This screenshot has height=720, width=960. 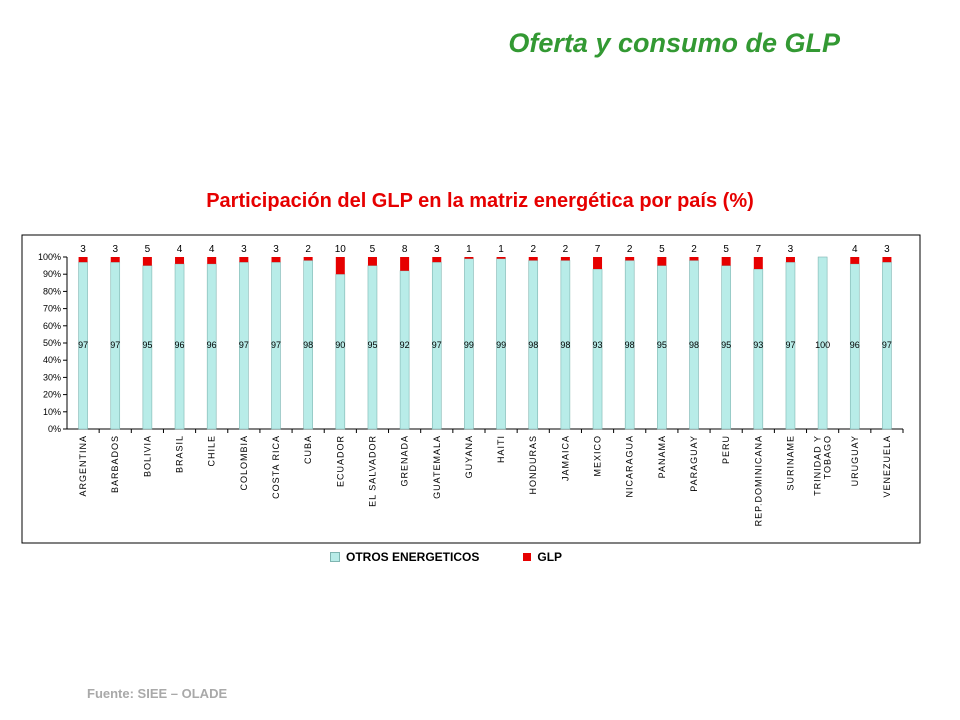 What do you see at coordinates (372, 471) in the screenshot?
I see `x-tick-label: EL SALVADOR` at bounding box center [372, 471].